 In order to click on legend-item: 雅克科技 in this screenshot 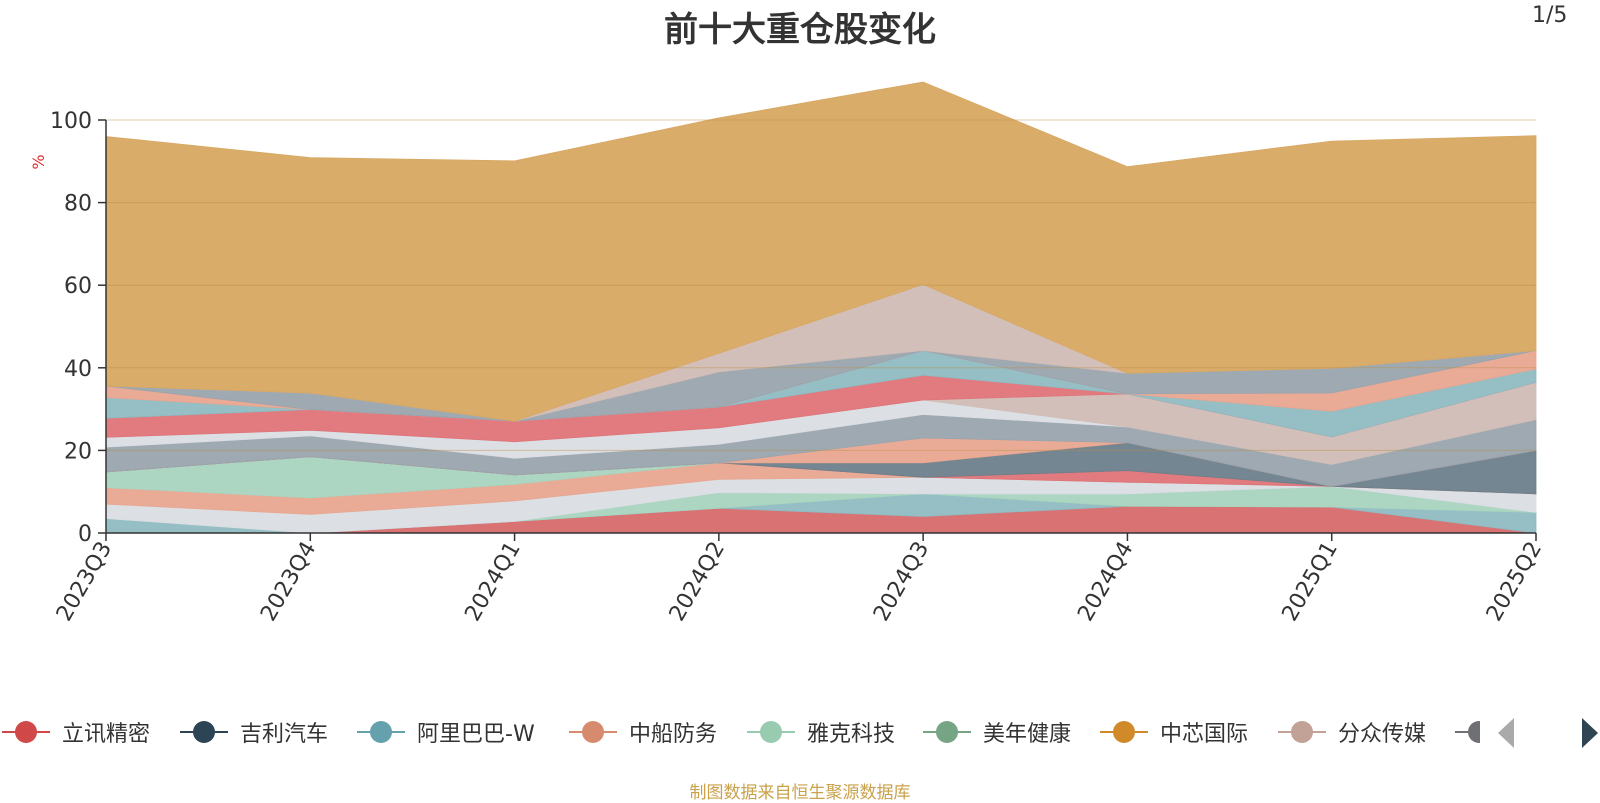, I will do `click(820, 732)`.